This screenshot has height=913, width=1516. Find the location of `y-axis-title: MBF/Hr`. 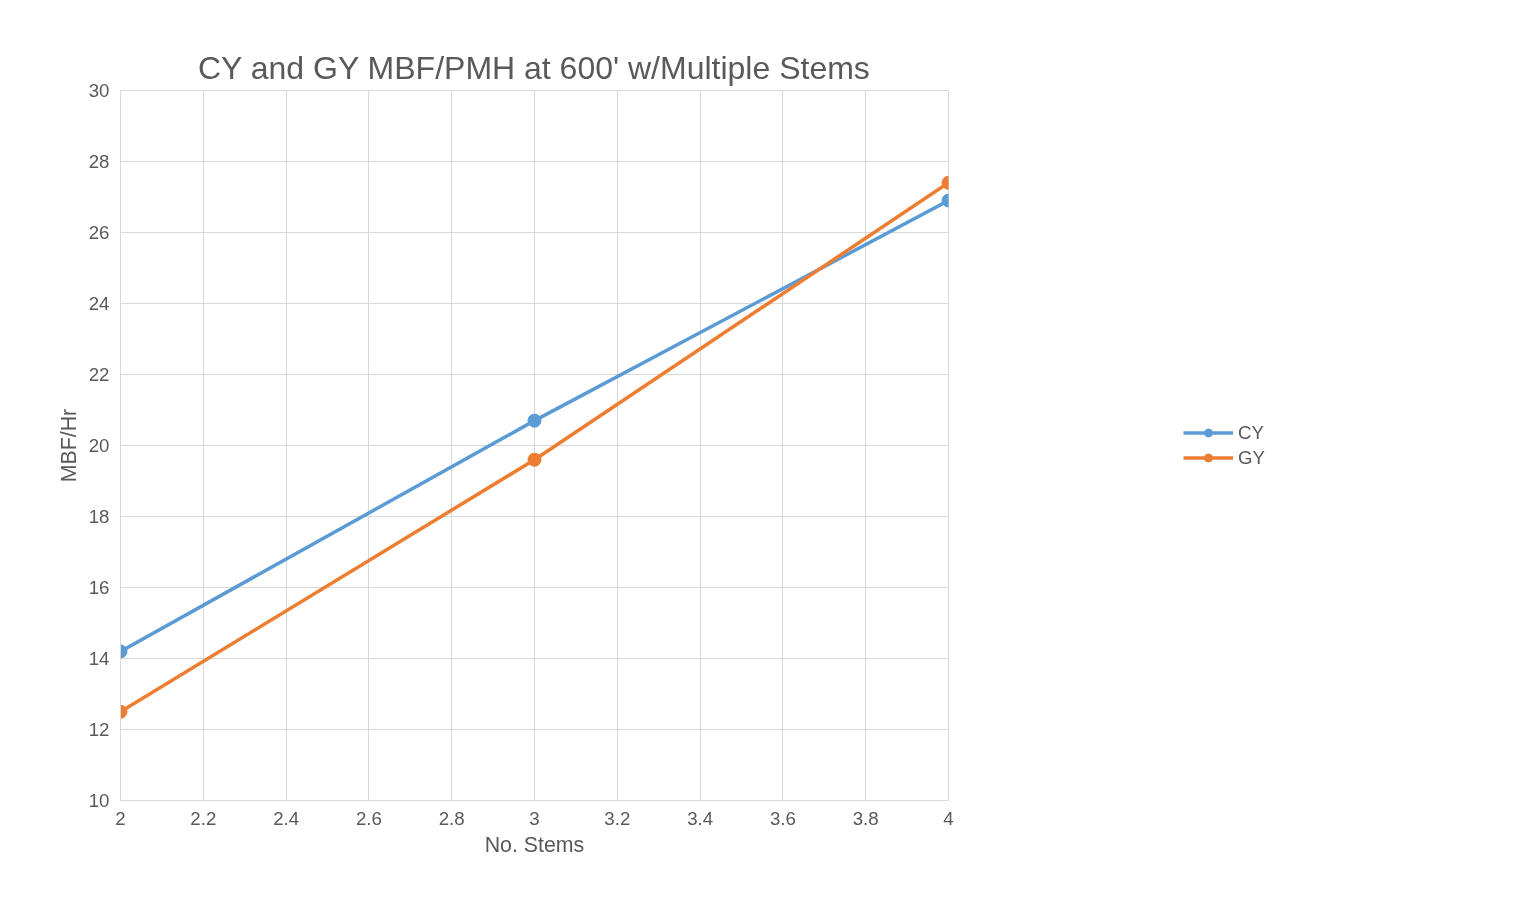

y-axis-title: MBF/Hr is located at coordinates (68, 445).